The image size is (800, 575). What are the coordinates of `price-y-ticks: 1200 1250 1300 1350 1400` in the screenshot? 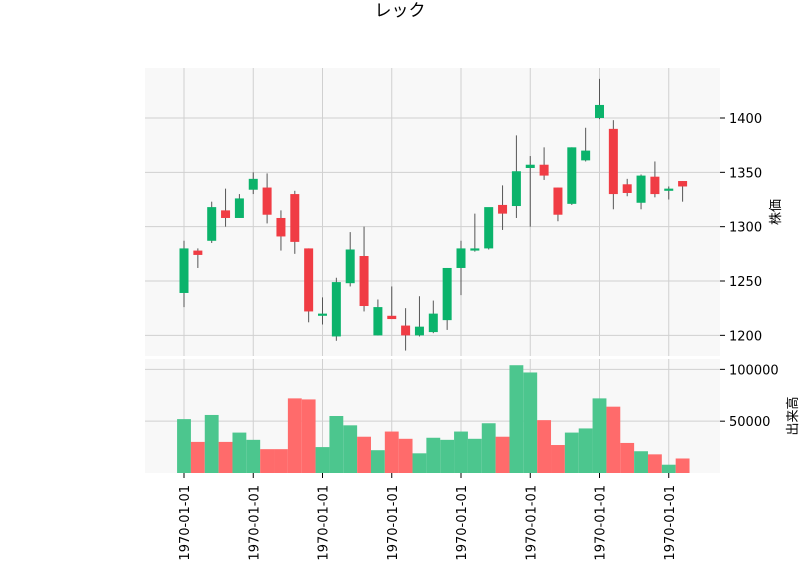 It's located at (741, 228).